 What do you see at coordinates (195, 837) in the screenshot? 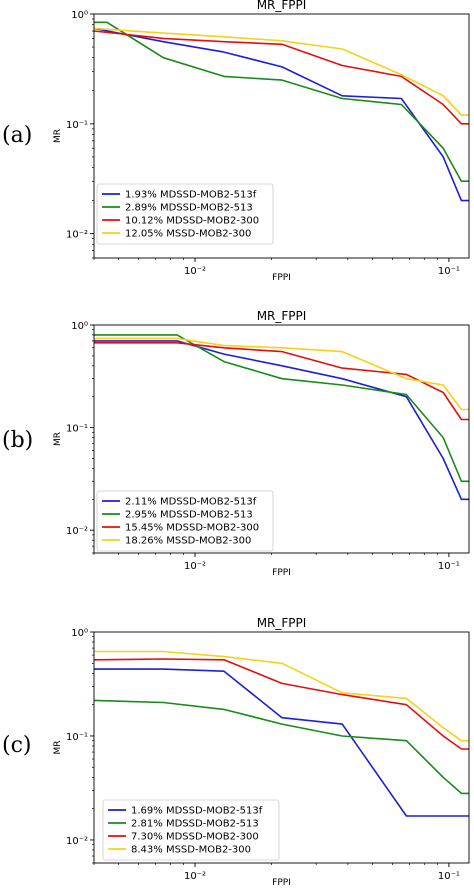
I see `legend-entry-red: 7.30% MDSSD-MOB2-300` at bounding box center [195, 837].